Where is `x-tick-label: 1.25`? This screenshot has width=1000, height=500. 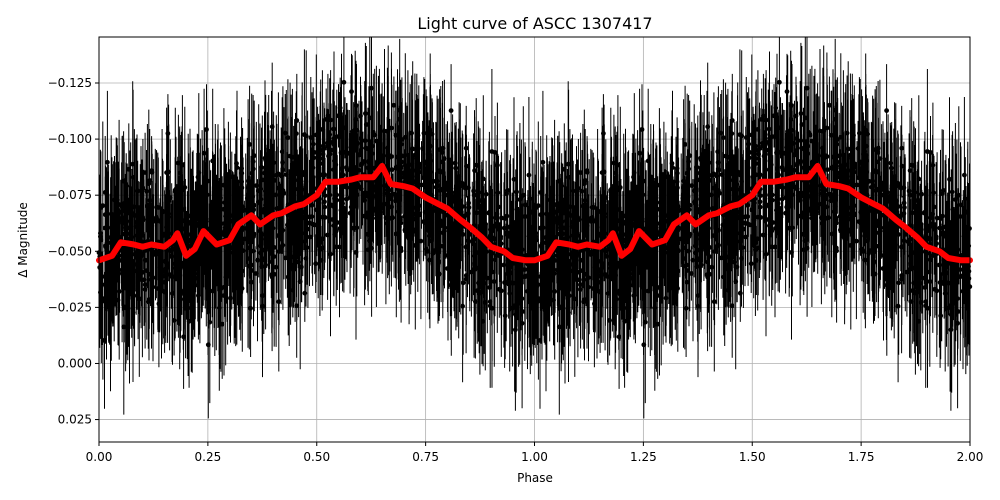 x-tick-label: 1.25 is located at coordinates (643, 457).